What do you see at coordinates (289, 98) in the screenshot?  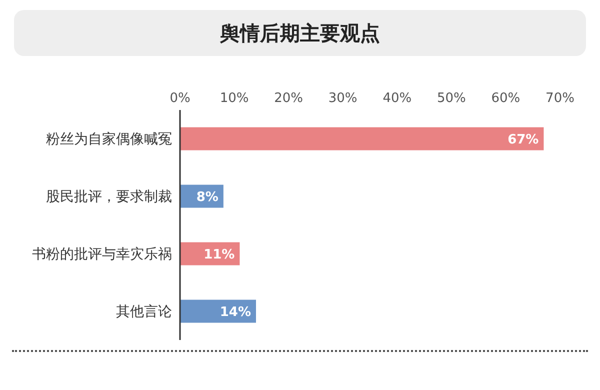 I see `x-tick-label: 20%` at bounding box center [289, 98].